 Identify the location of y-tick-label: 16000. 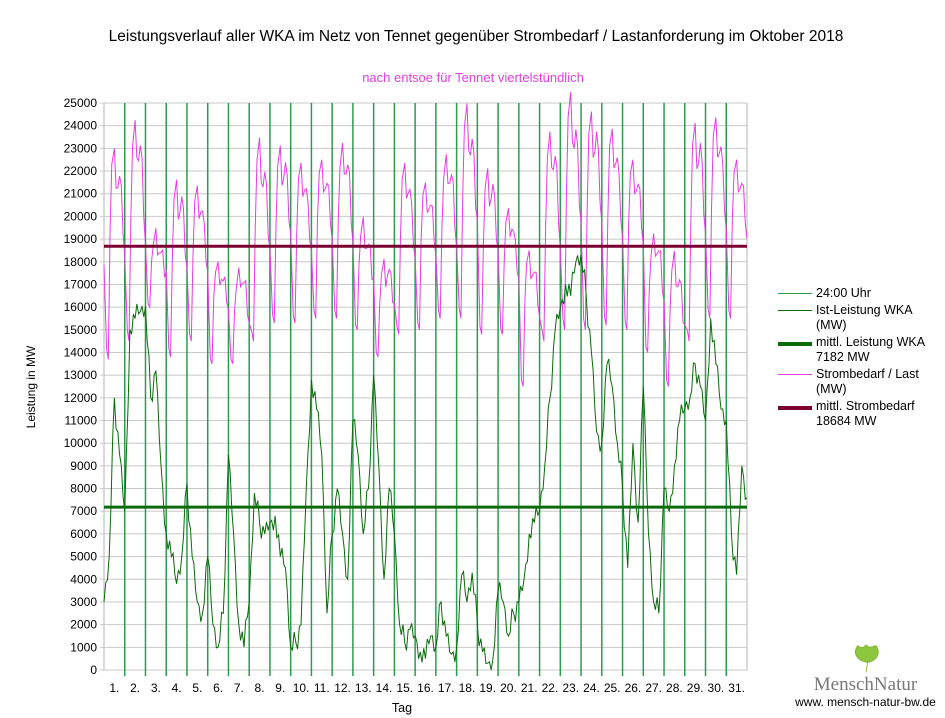
(81, 307).